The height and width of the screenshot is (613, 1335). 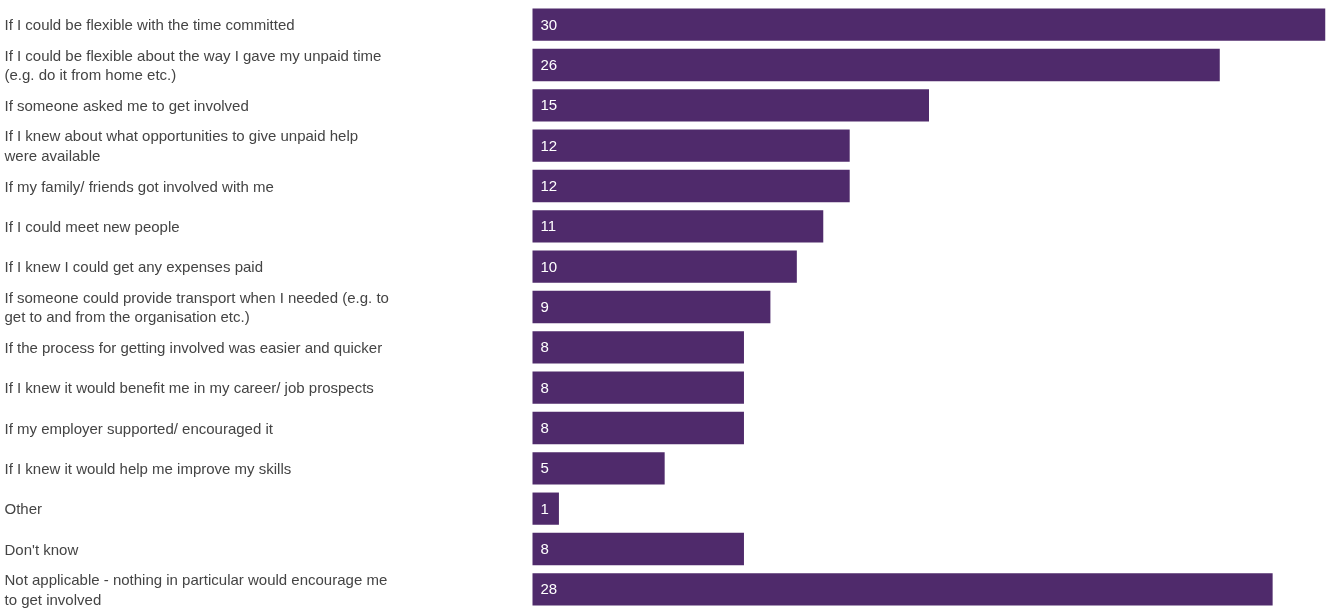 I want to click on y-tick-label: If my family/ friends got involved with me, so click(x=139, y=186).